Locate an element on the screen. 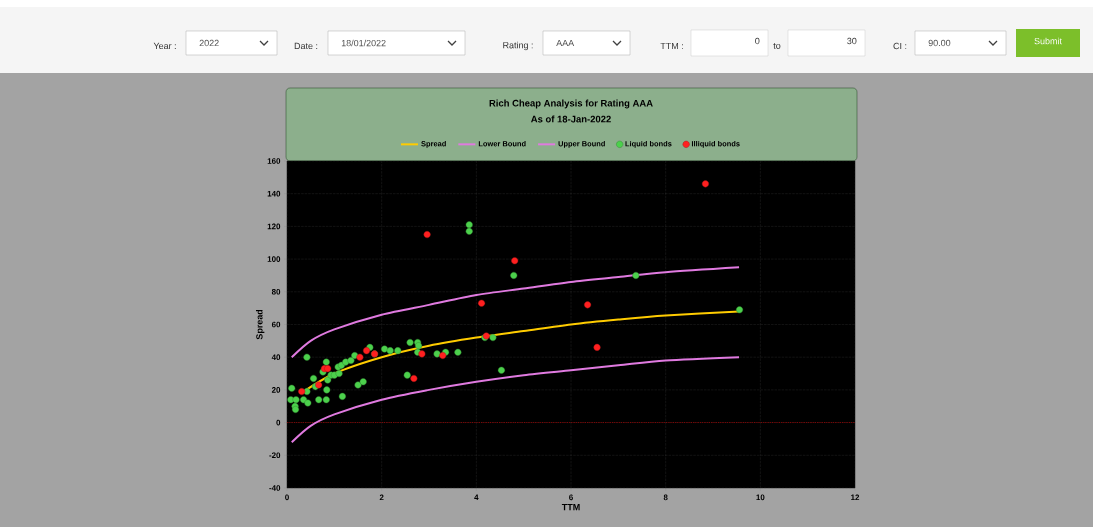  text: 18/01/2022 is located at coordinates (363, 43).